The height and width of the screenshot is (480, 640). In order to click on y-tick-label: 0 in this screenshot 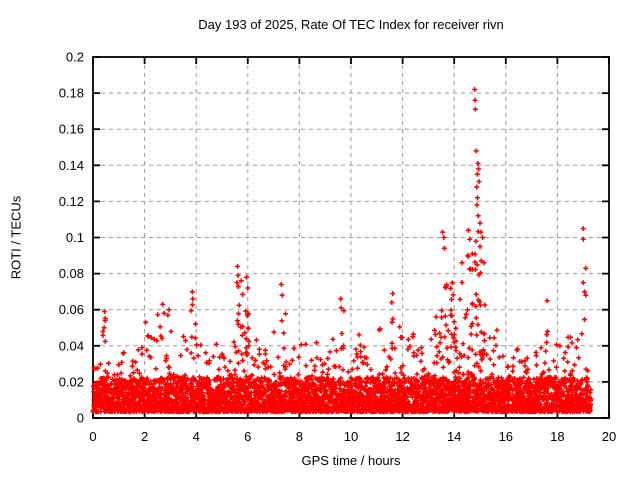, I will do `click(80, 418)`.